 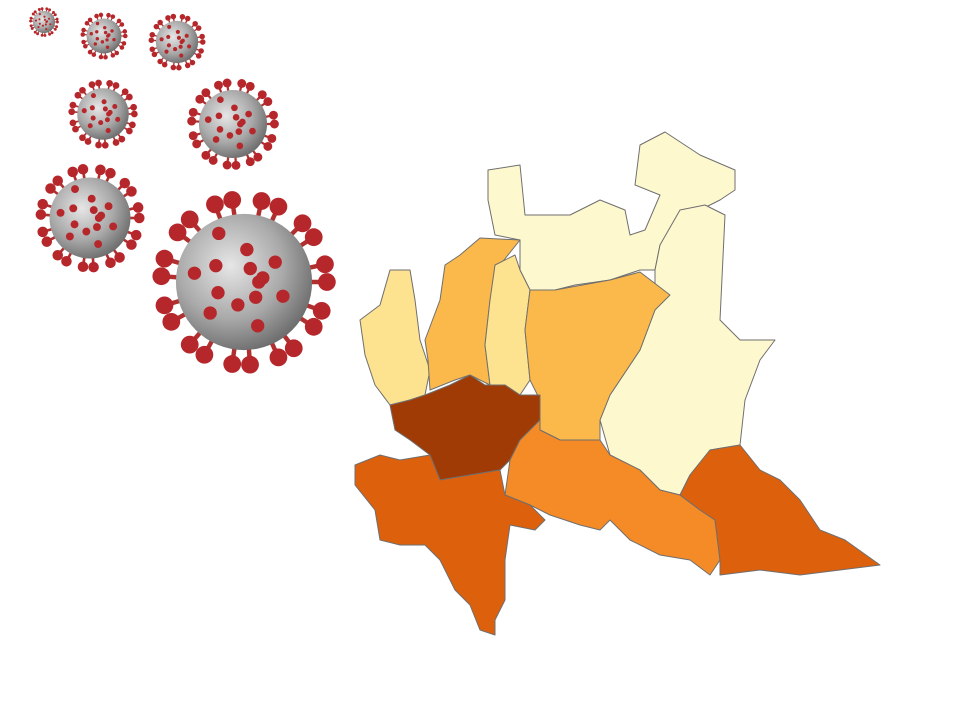 I want to click on region, so click(x=597, y=358).